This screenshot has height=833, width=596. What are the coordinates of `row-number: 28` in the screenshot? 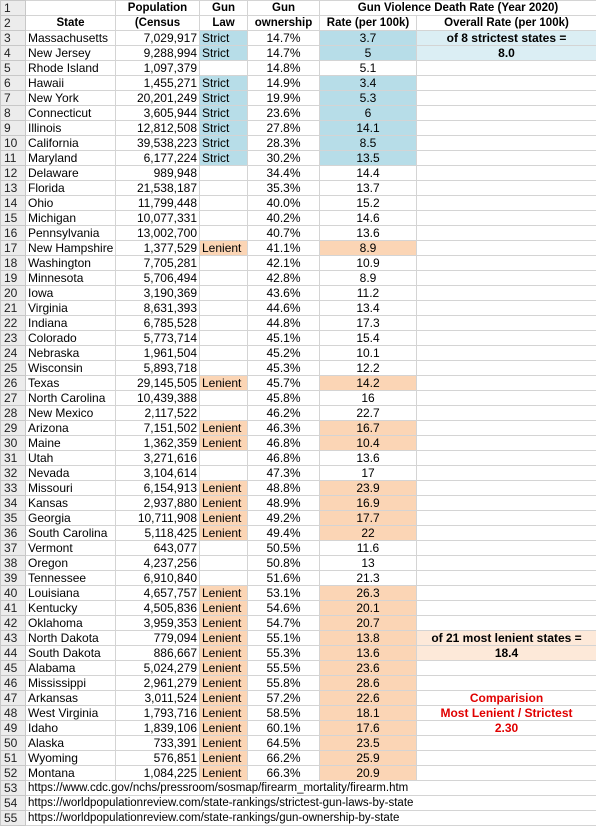 It's located at (13, 413).